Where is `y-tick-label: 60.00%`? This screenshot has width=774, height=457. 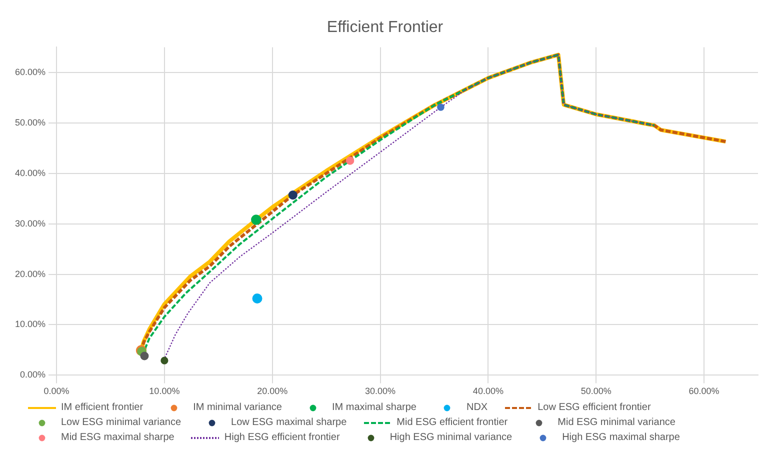
y-tick-label: 60.00% is located at coordinates (30, 71).